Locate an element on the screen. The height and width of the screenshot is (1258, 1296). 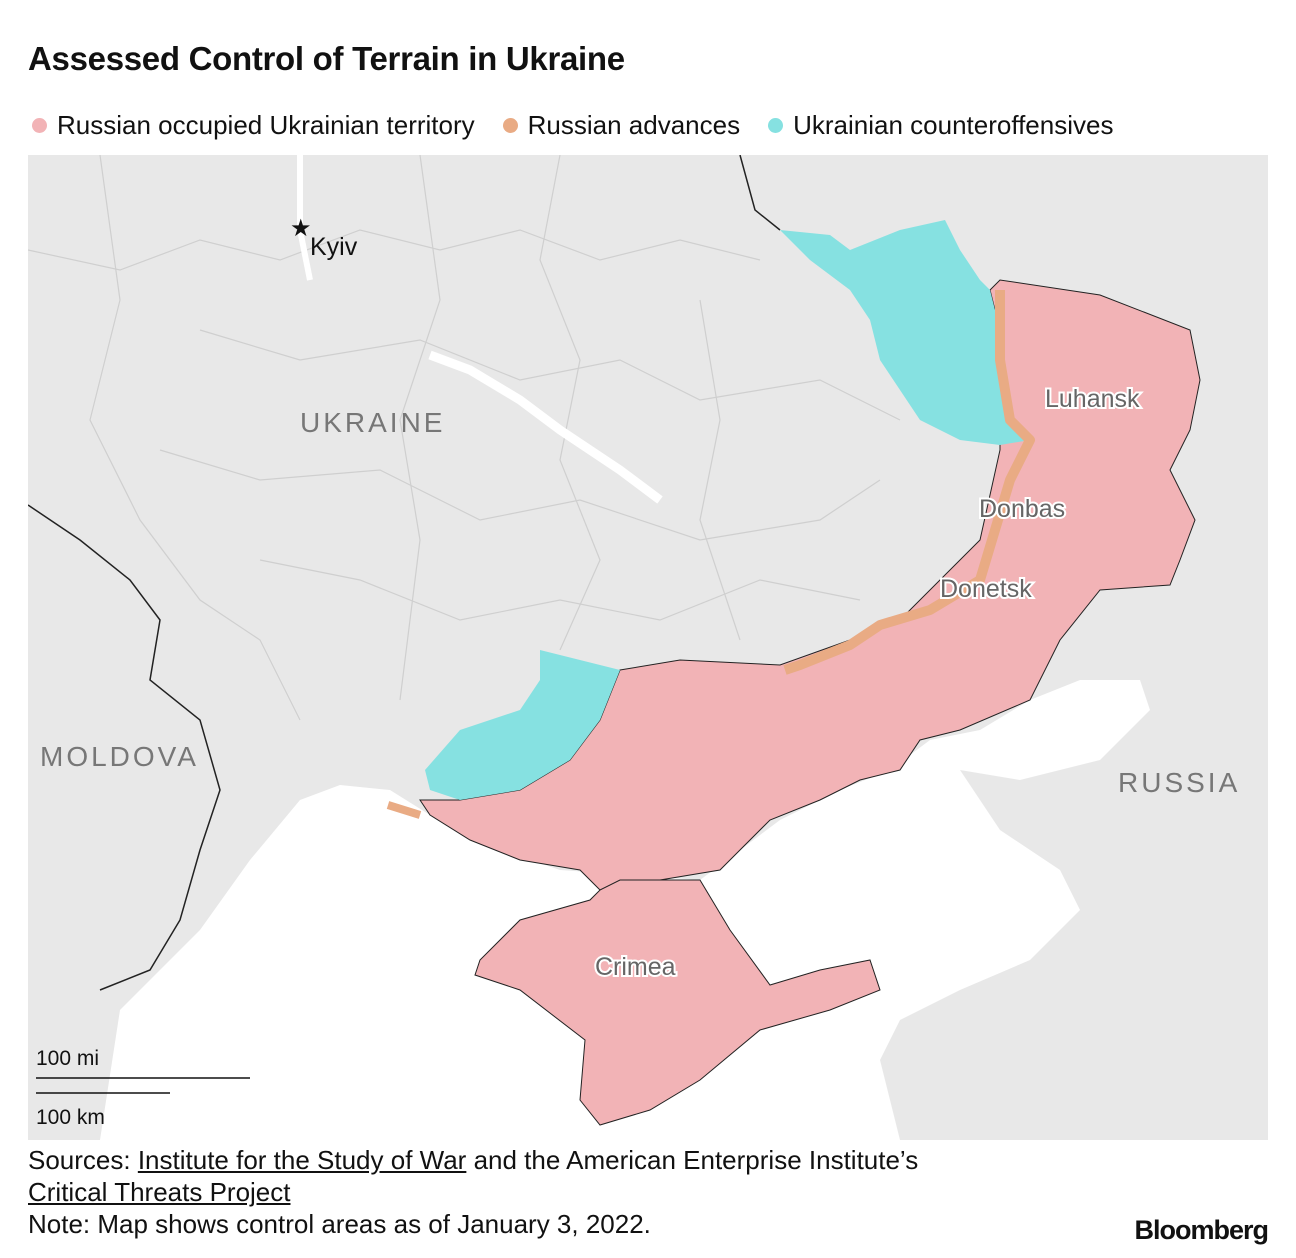
legend-item-advances: Russian advances is located at coordinates (621, 125).